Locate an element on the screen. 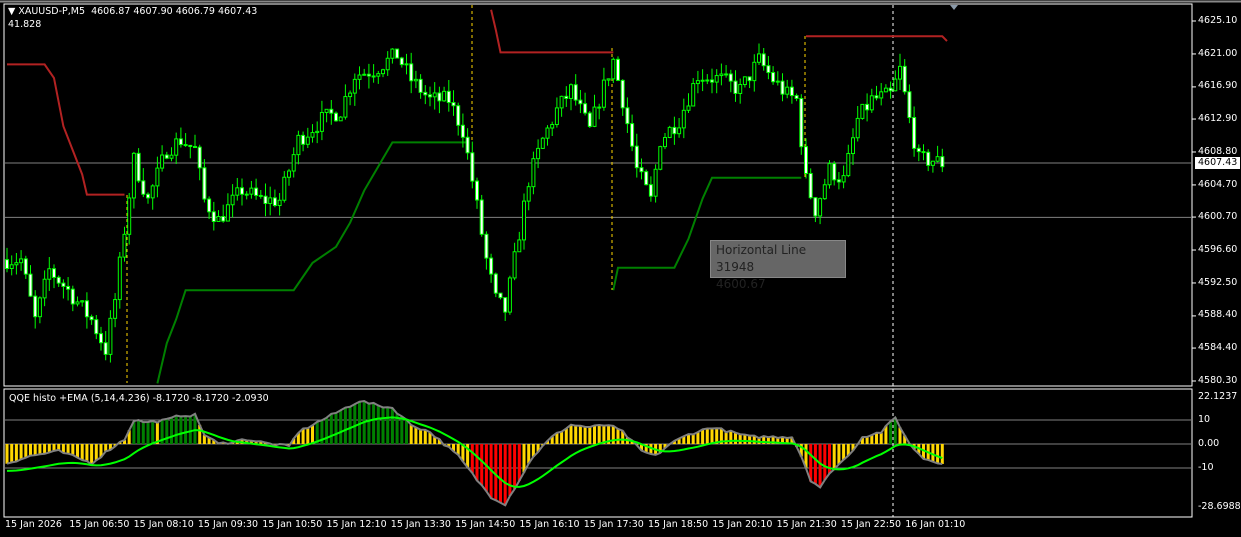 The width and height of the screenshot is (1241, 537). time-axis-label: 15 Jan 12:10 is located at coordinates (356, 524).